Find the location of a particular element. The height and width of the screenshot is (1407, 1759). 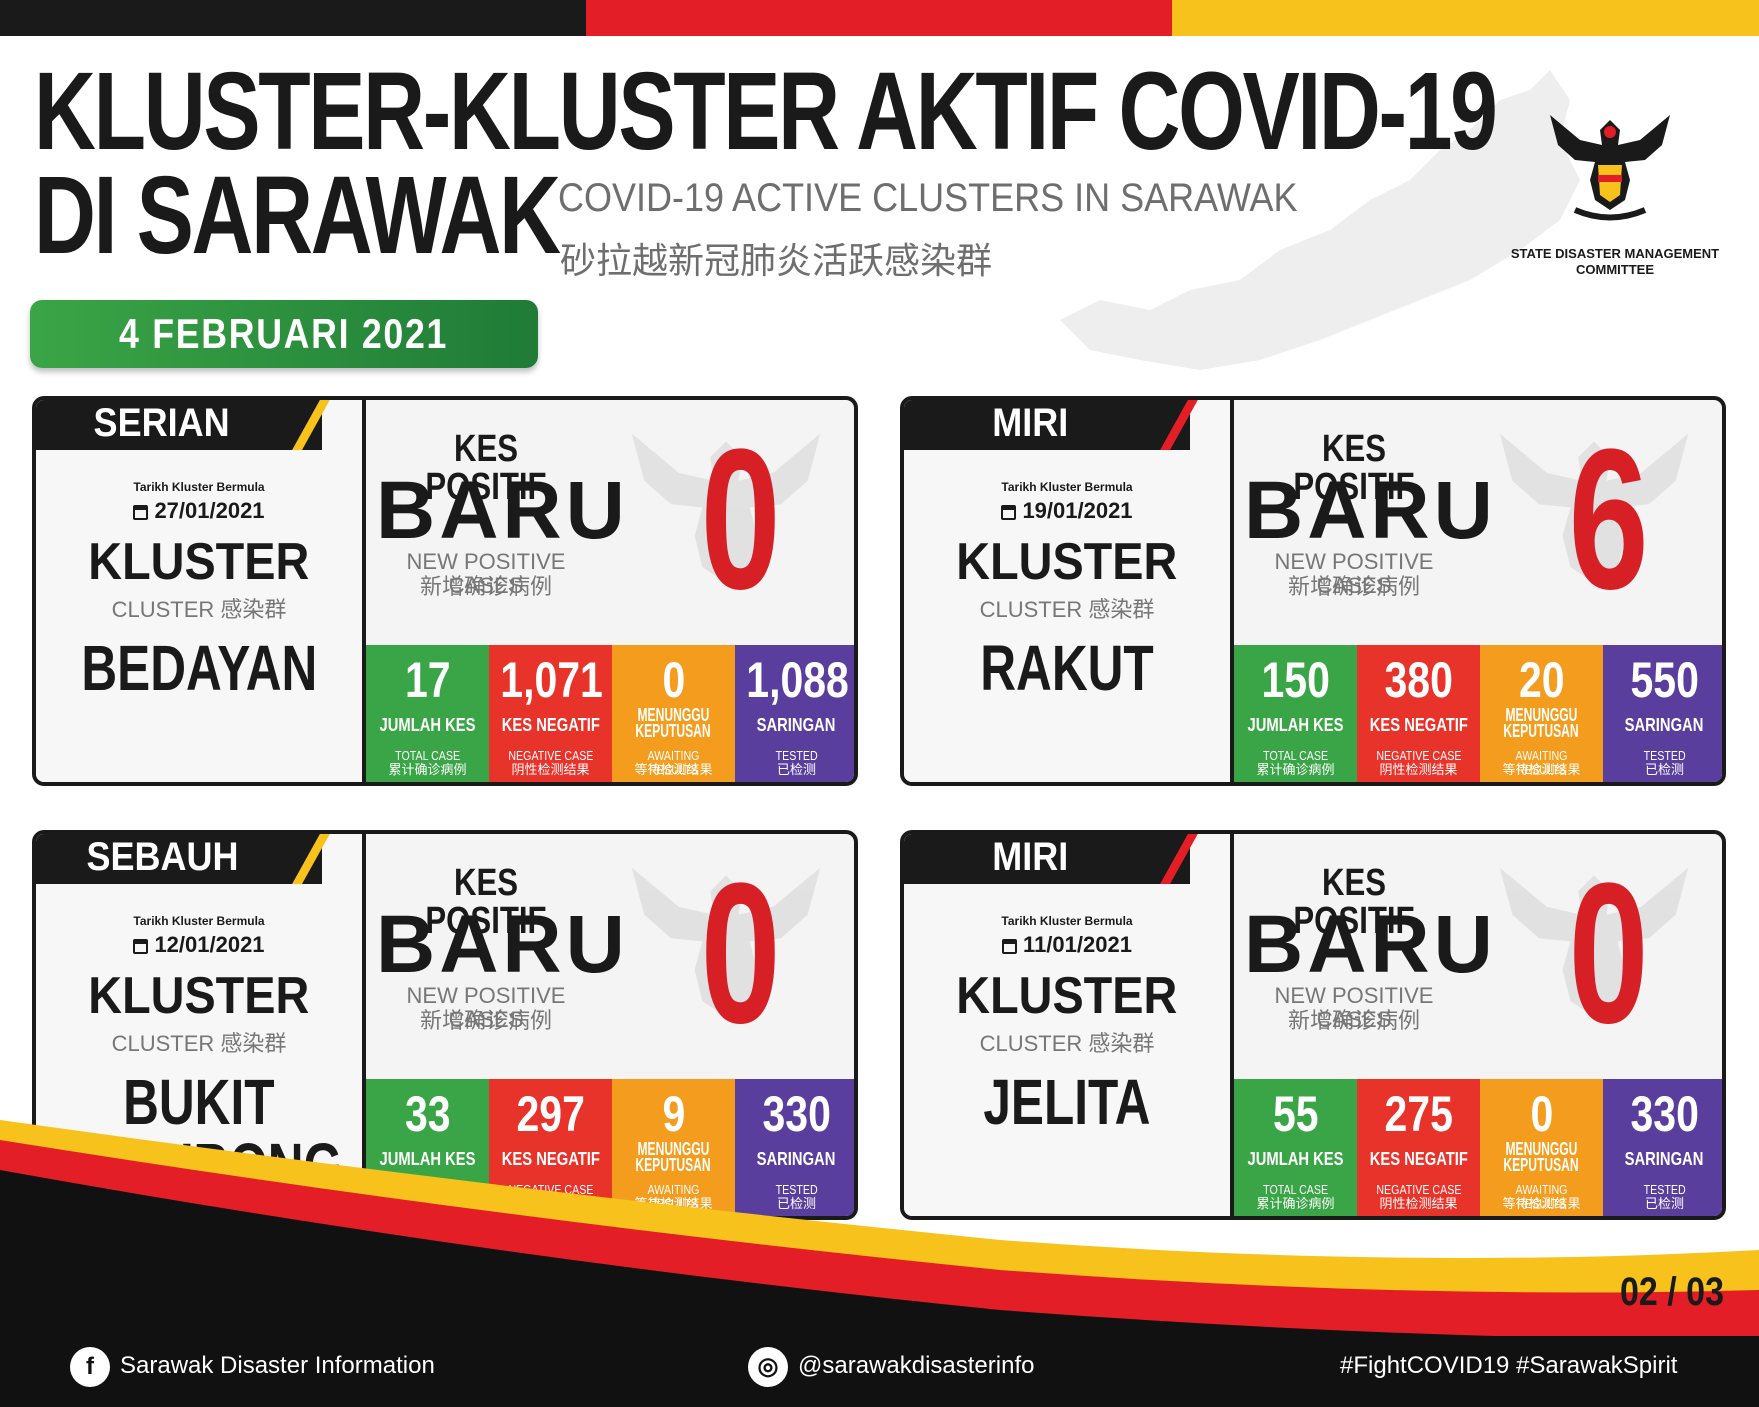

stat-negative-case: 380 KES NEGATIF NEGATIVE CASE 阴性检测结果 is located at coordinates (1418, 713).